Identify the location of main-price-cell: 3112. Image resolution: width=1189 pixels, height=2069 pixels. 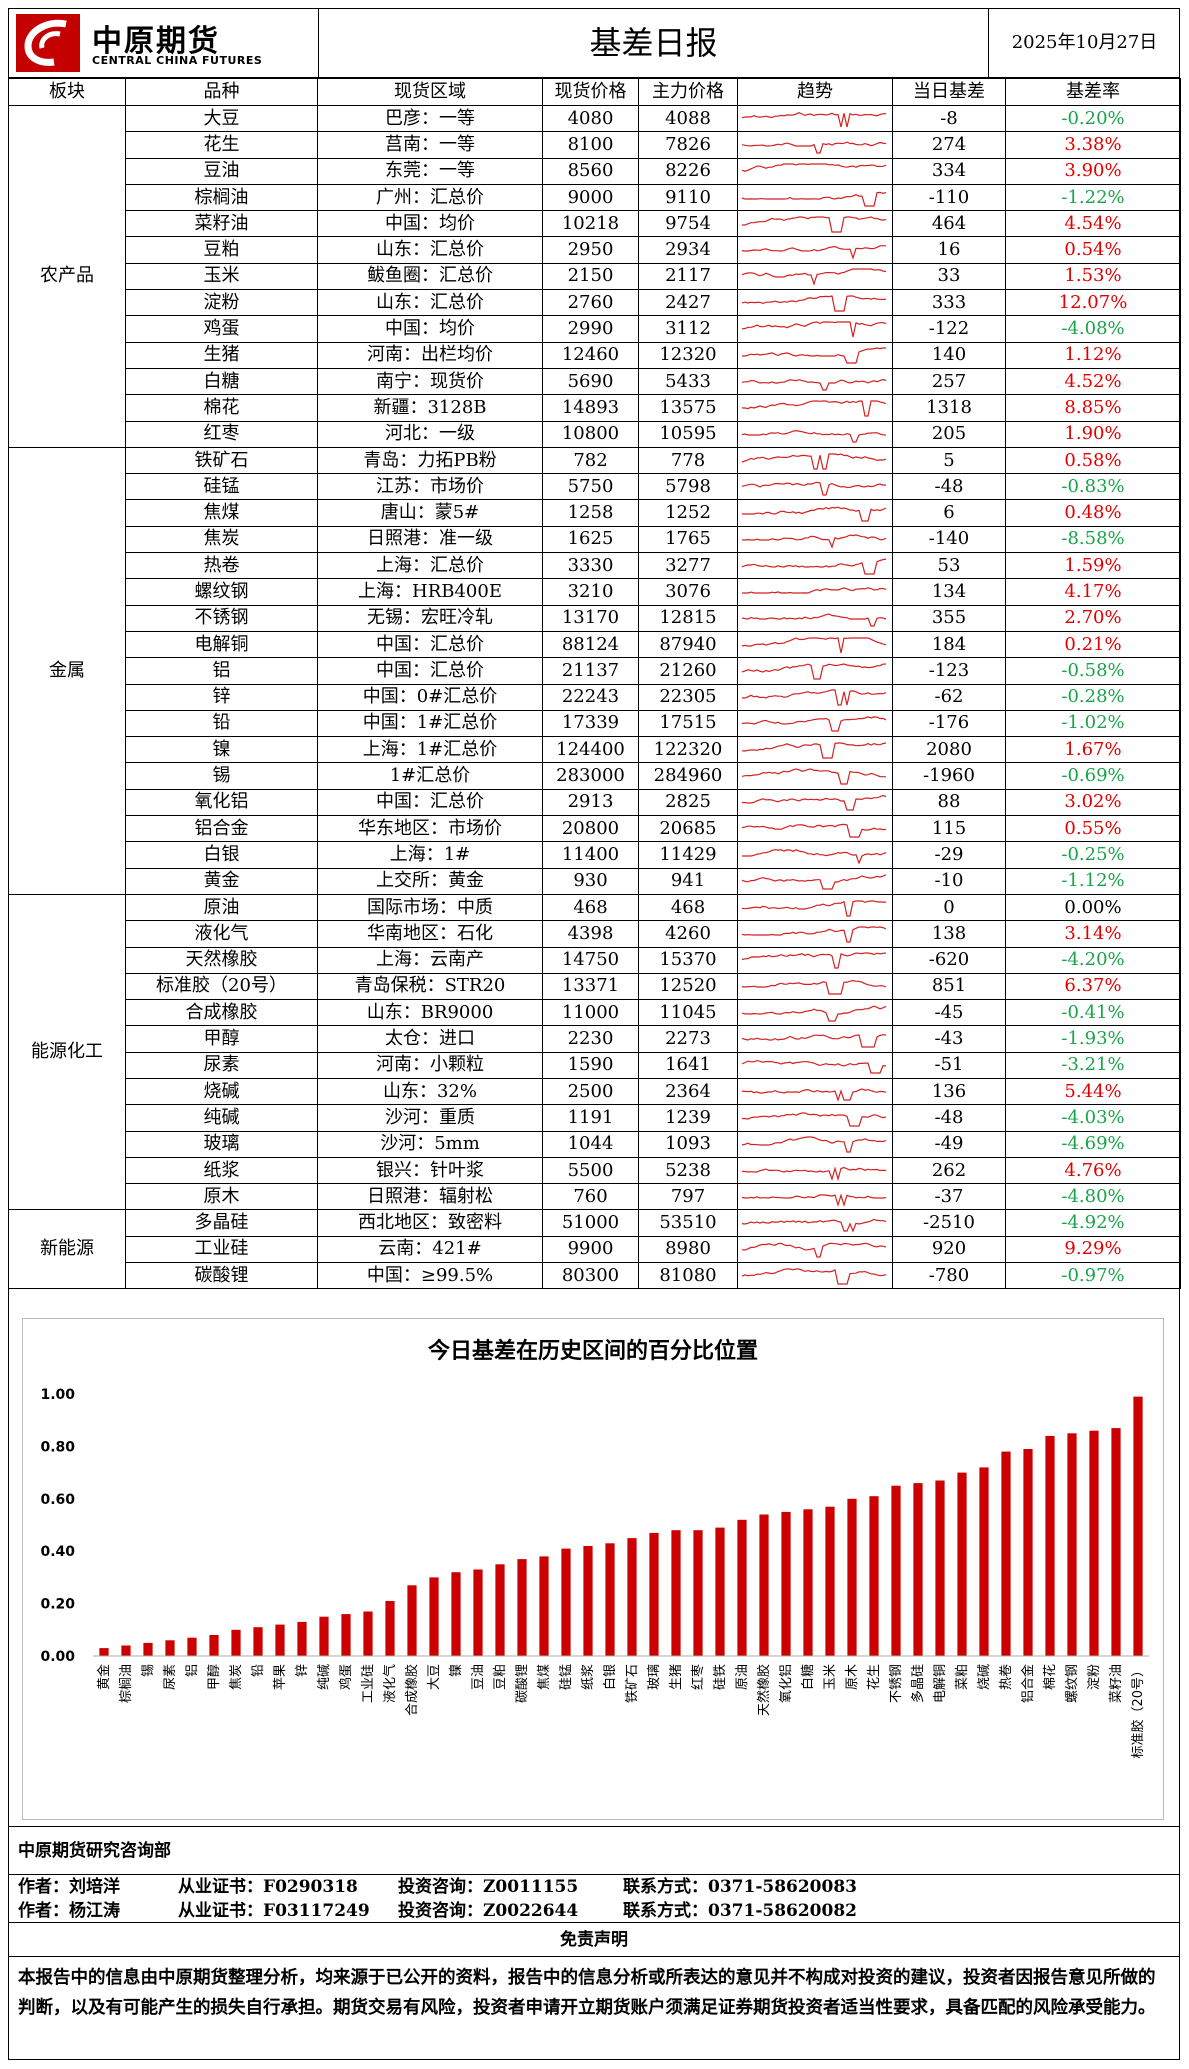
(688, 329).